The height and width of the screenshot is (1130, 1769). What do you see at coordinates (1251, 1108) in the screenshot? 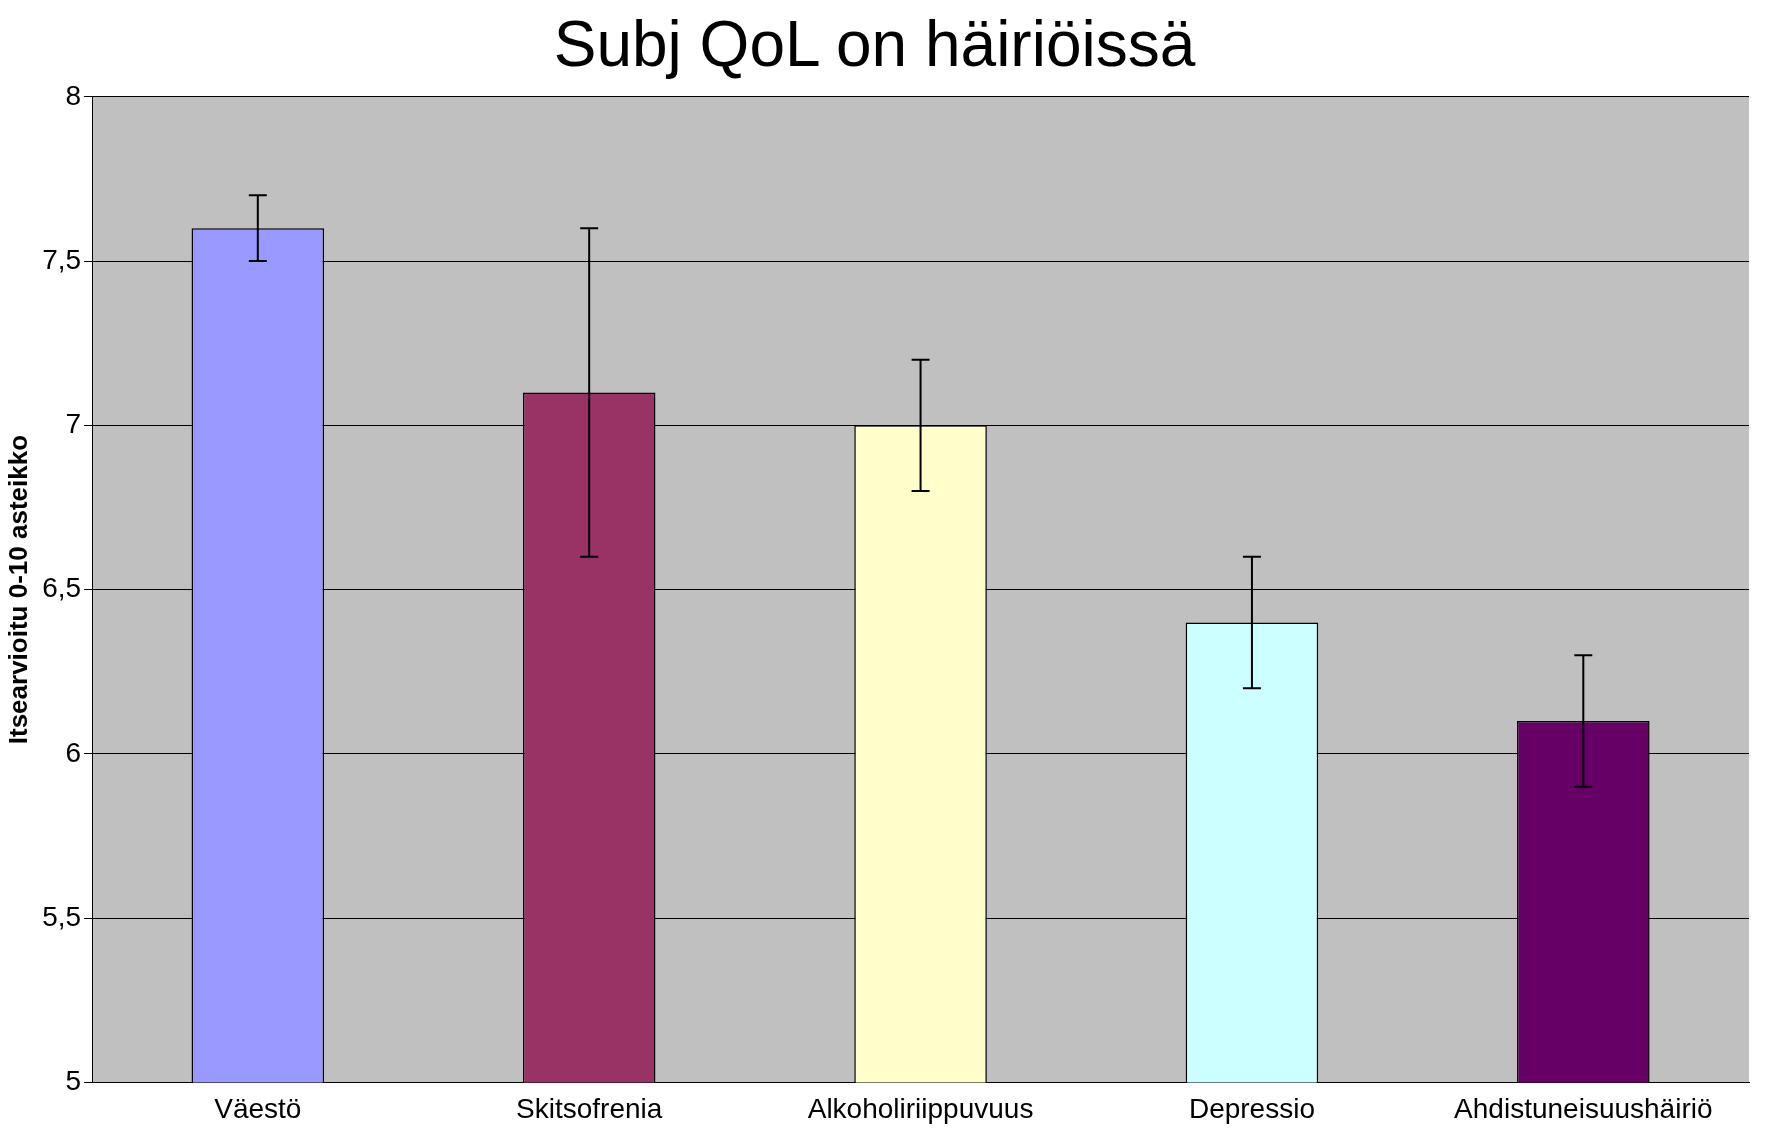
I see `x-tick-label: Depressio` at bounding box center [1251, 1108].